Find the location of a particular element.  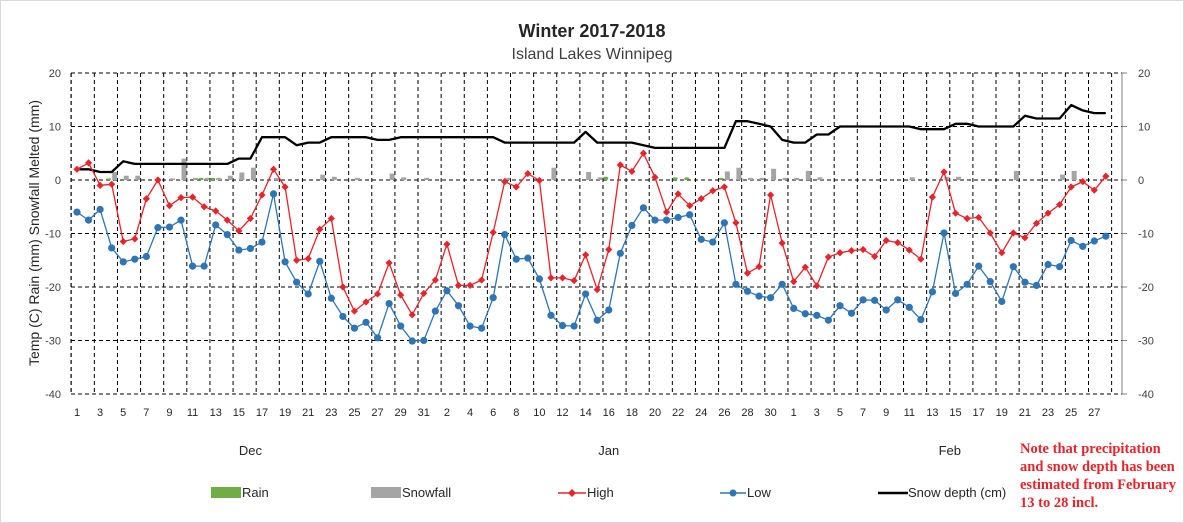

low-line-circle-icon is located at coordinates (733, 492).